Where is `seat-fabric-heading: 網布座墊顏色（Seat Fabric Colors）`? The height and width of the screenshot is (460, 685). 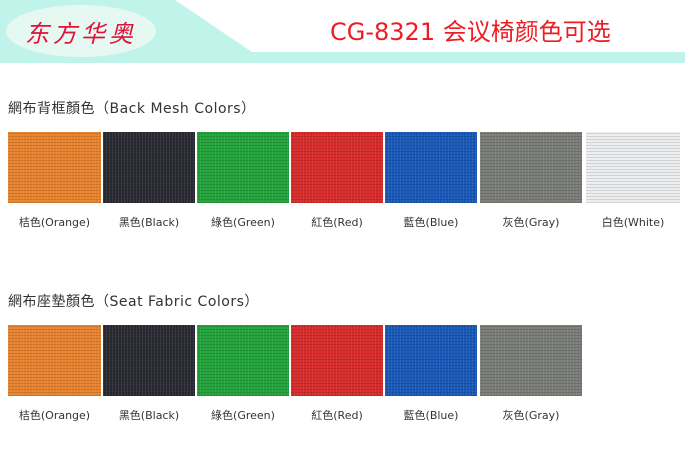
seat-fabric-heading: 網布座墊顏色（Seat Fabric Colors） is located at coordinates (133, 302).